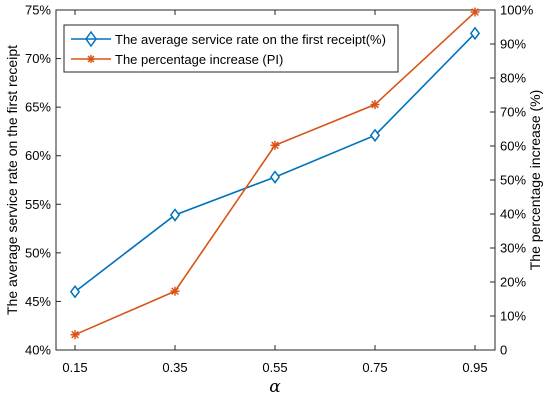 This screenshot has height=404, width=550. I want to click on y-right-tick-label: 50%, so click(513, 180).